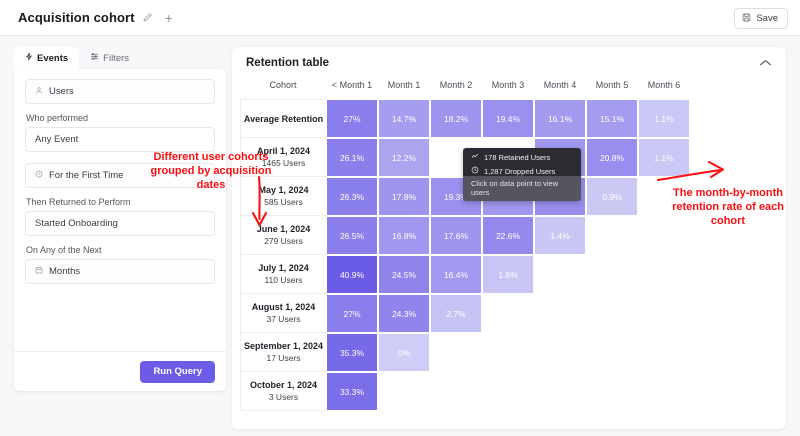 This screenshot has width=800, height=436. What do you see at coordinates (116, 58) in the screenshot?
I see `tab-filters-label: Filters` at bounding box center [116, 58].